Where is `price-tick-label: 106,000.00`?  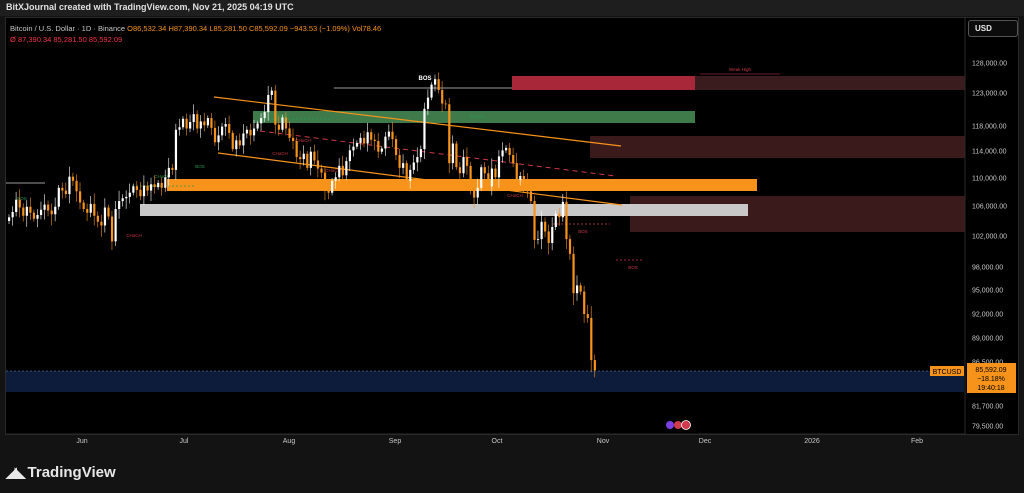 price-tick-label: 106,000.00 is located at coordinates (989, 207).